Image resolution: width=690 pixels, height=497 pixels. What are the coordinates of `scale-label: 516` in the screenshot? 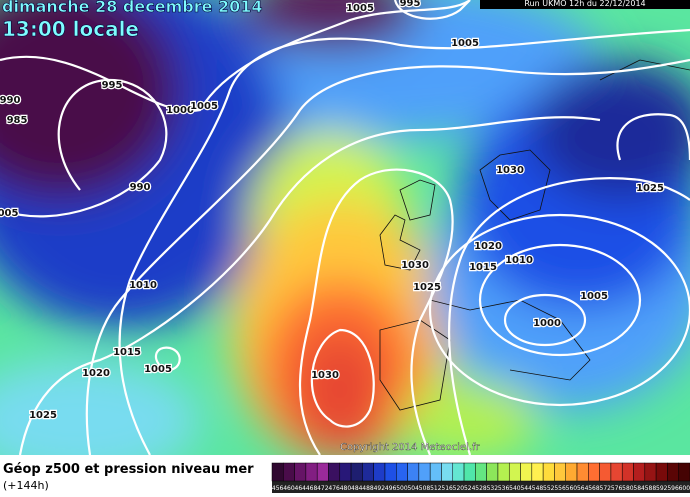 It's located at (447, 488).